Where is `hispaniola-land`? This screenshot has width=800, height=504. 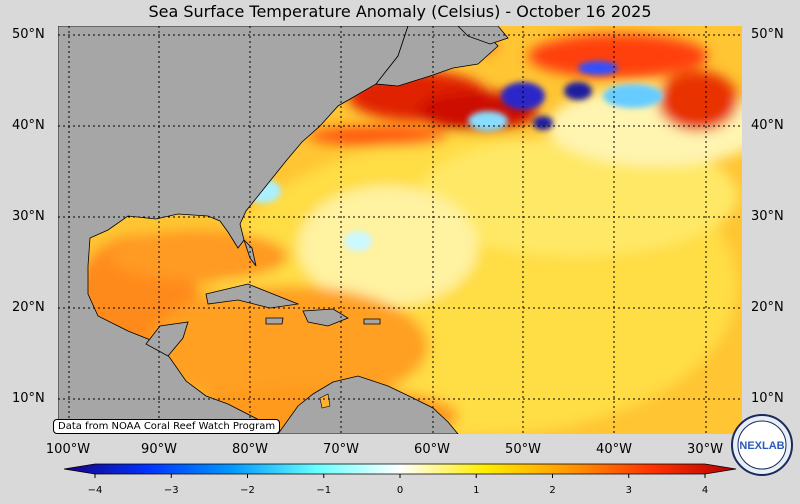
hispaniola-land is located at coordinates (325, 317).